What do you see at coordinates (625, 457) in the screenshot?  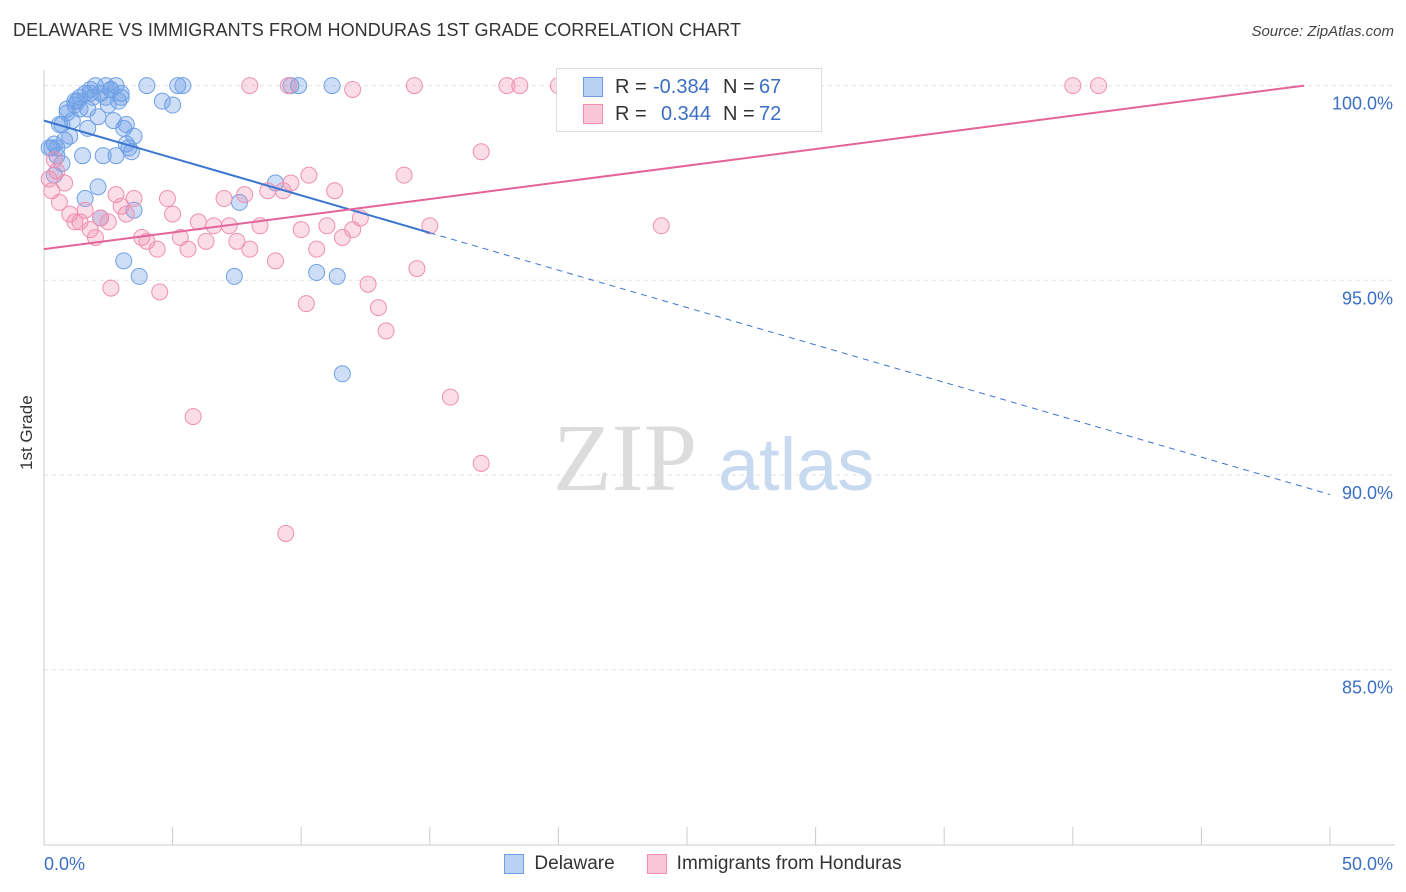 I see `watermark-zip: ZIP` at bounding box center [625, 457].